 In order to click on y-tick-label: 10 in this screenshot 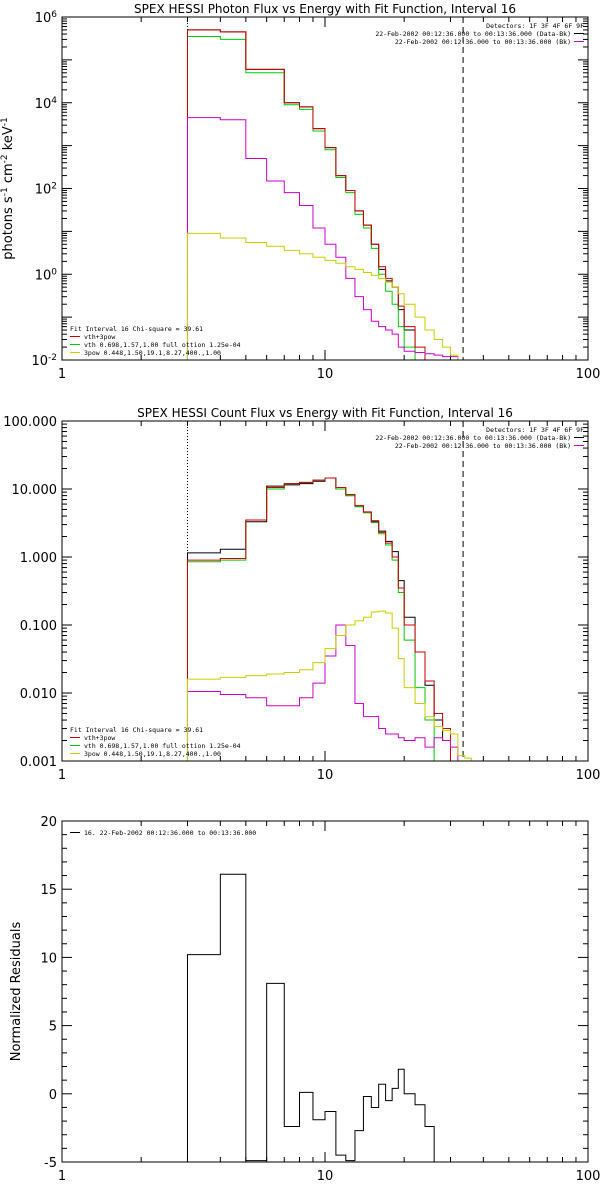, I will do `click(48, 958)`.